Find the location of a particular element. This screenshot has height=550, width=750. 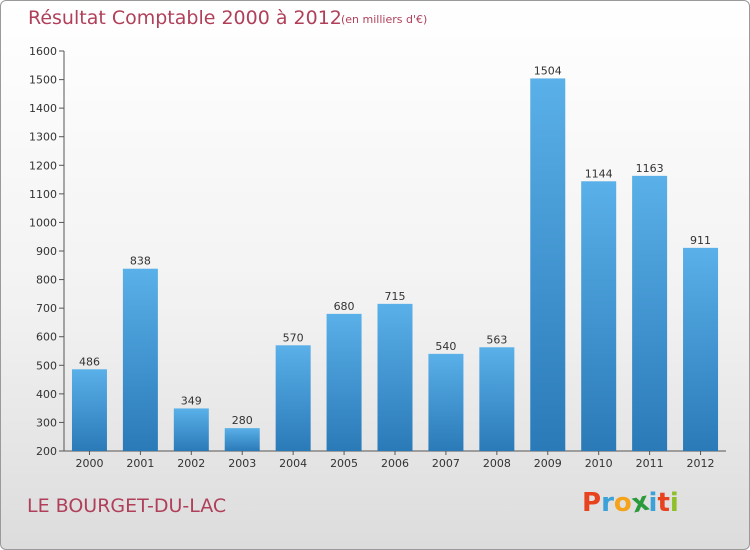

data-label: 1504 is located at coordinates (548, 70).